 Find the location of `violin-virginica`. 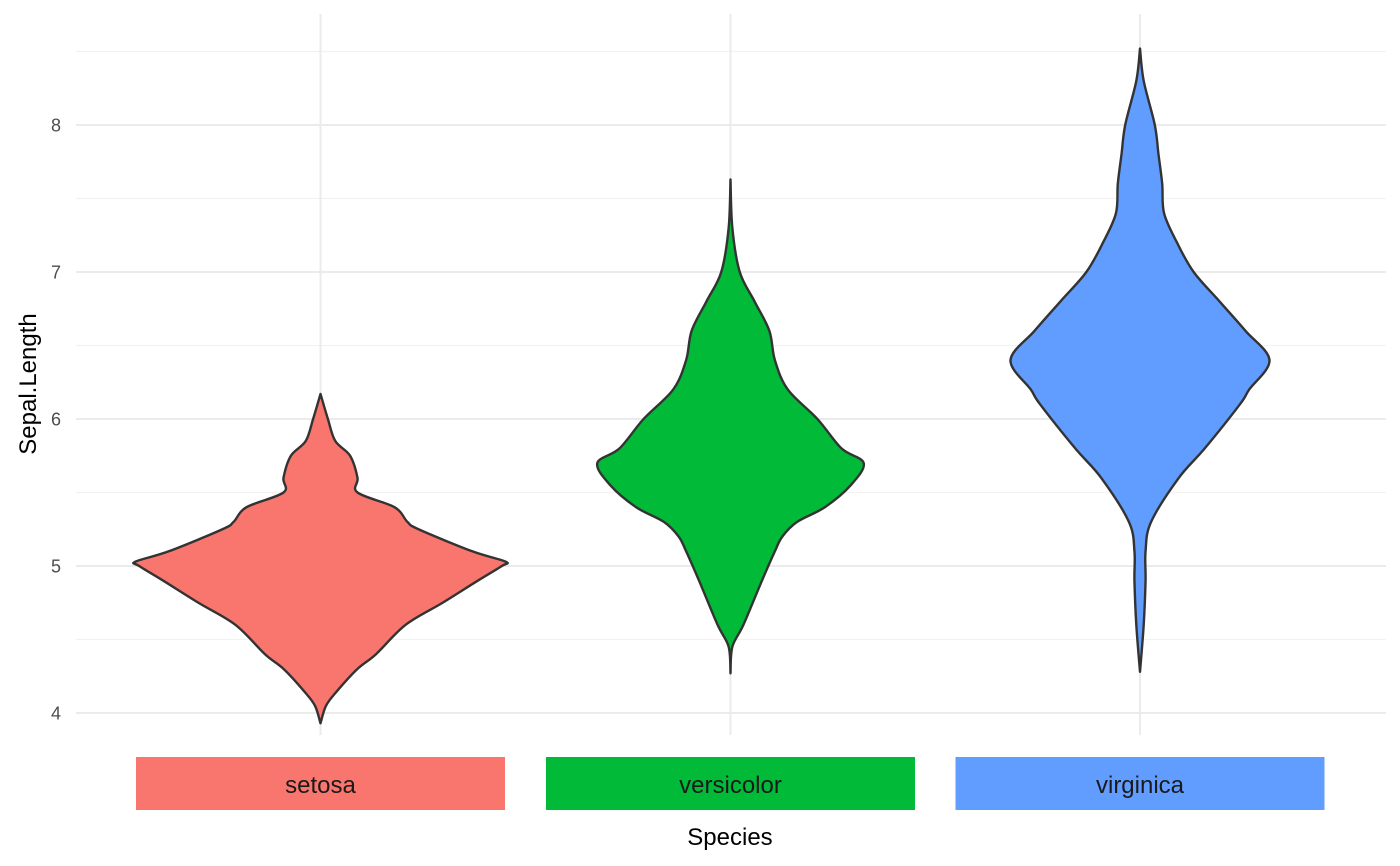

violin-virginica is located at coordinates (1140, 360).